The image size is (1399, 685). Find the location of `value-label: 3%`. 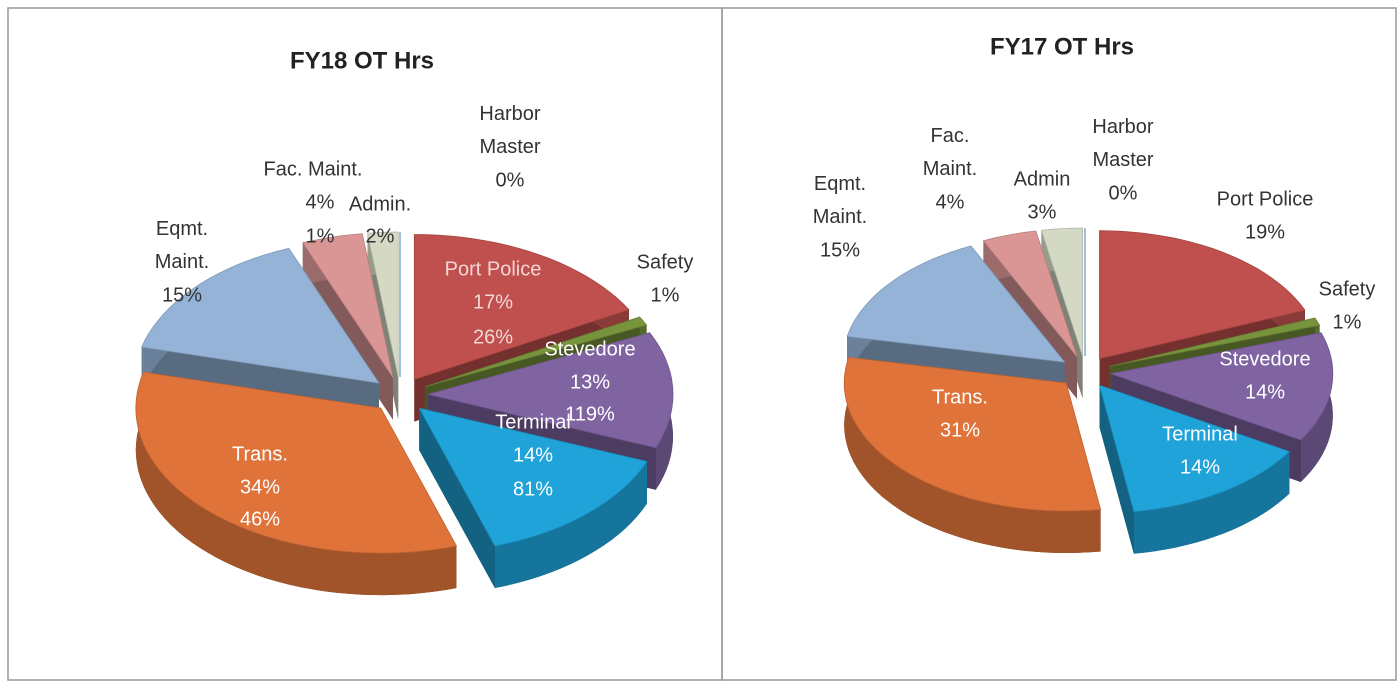

value-label: 3% is located at coordinates (1042, 212).